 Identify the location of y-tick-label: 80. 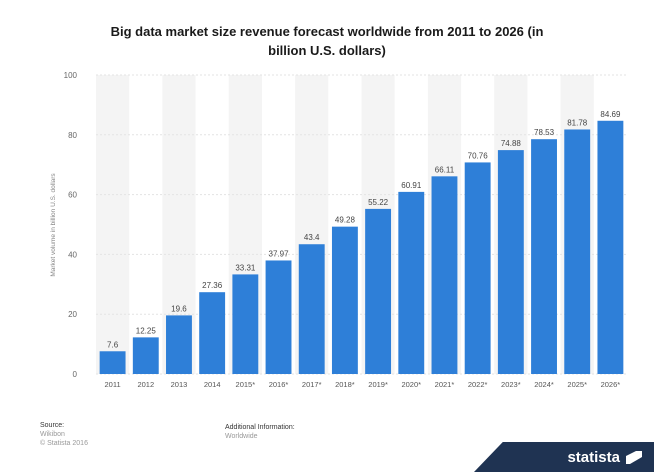
(72, 135).